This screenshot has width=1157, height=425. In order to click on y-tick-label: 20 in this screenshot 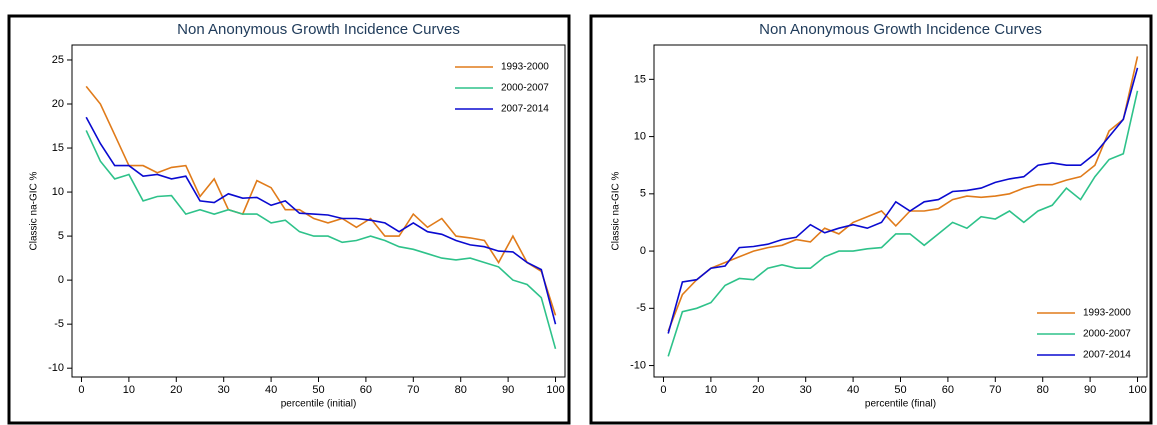, I will do `click(58, 104)`.